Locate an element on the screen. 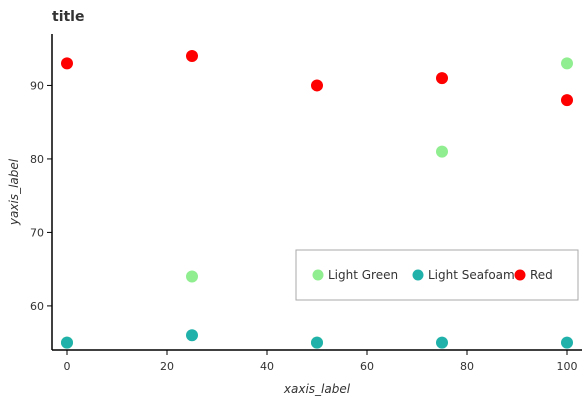 This screenshot has width=586, height=400. x-tick-label: 80 is located at coordinates (467, 366).